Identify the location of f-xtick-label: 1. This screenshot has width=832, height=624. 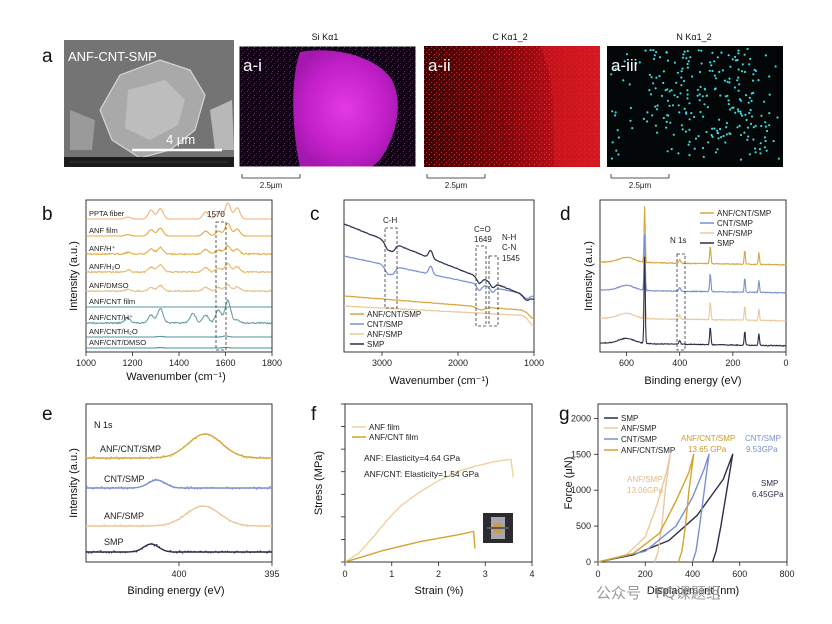
(391, 574).